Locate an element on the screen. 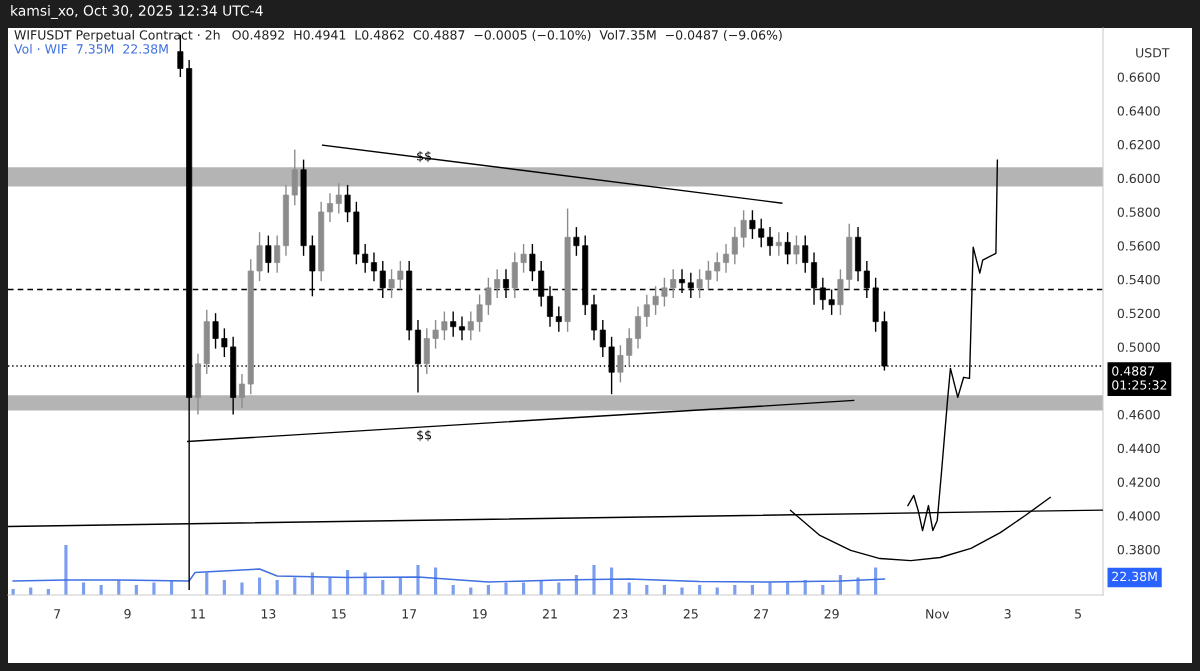  y-tick-label: 0.4200 is located at coordinates (1138, 482).